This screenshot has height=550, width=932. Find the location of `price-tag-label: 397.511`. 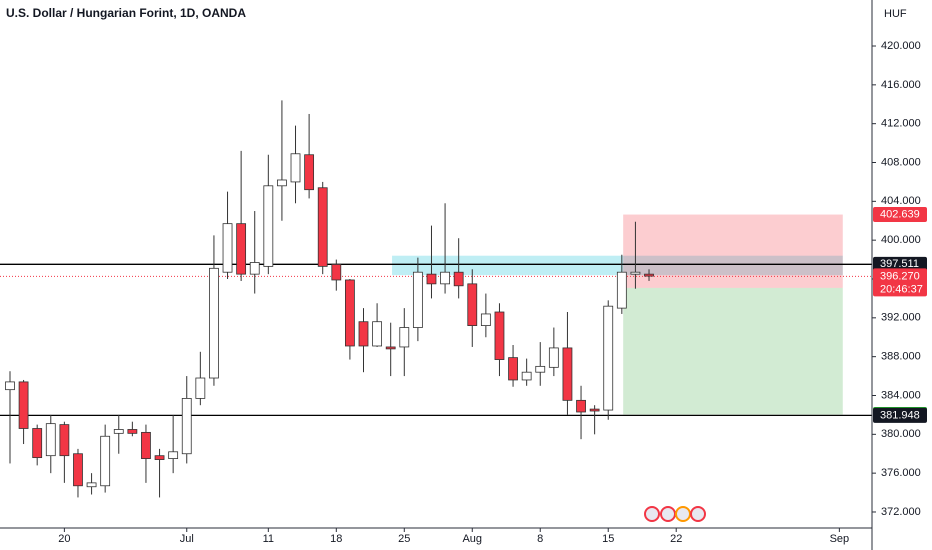

price-tag-label: 397.511 is located at coordinates (899, 264).